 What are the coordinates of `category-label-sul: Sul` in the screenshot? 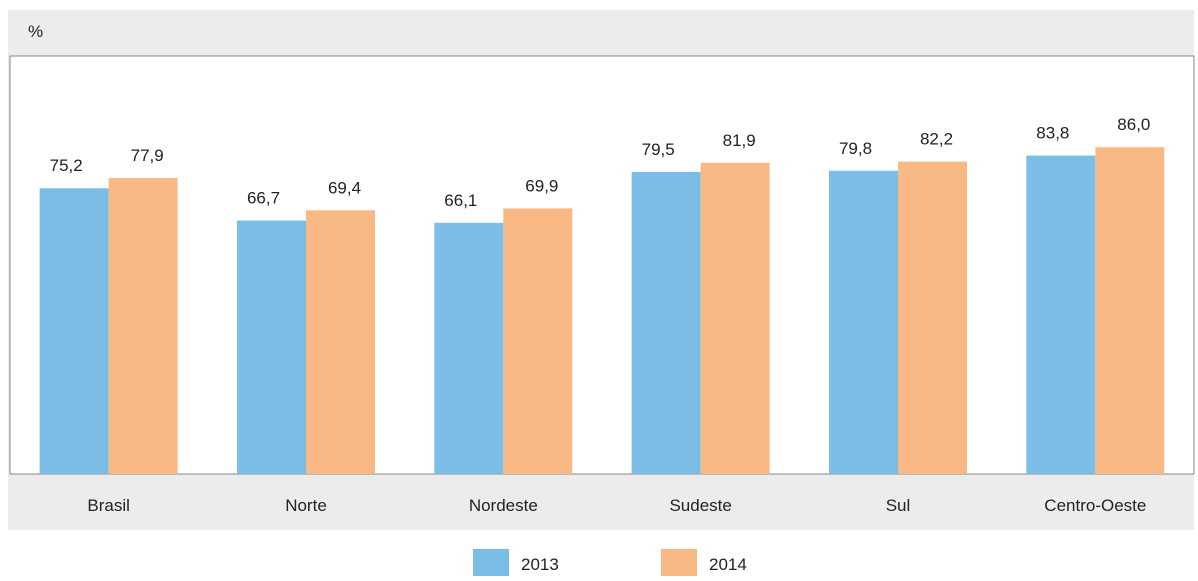 It's located at (898, 505).